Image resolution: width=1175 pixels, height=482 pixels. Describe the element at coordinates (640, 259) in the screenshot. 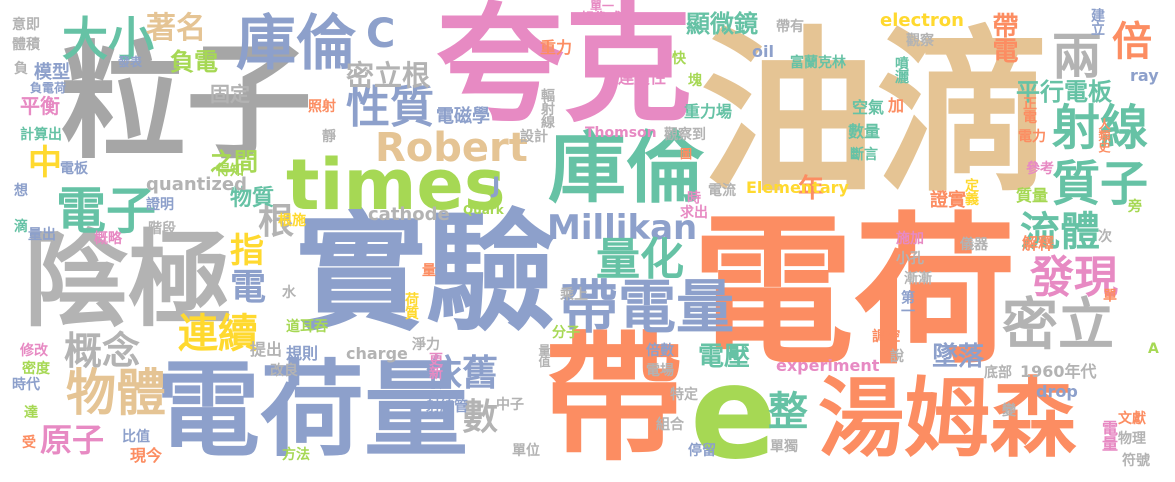

I see `word-lianghua: 量化` at that location.